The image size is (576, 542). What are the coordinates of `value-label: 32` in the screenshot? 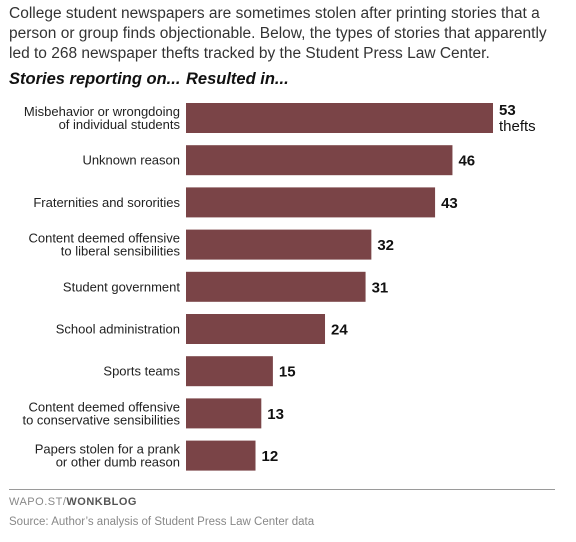 It's located at (385, 245).